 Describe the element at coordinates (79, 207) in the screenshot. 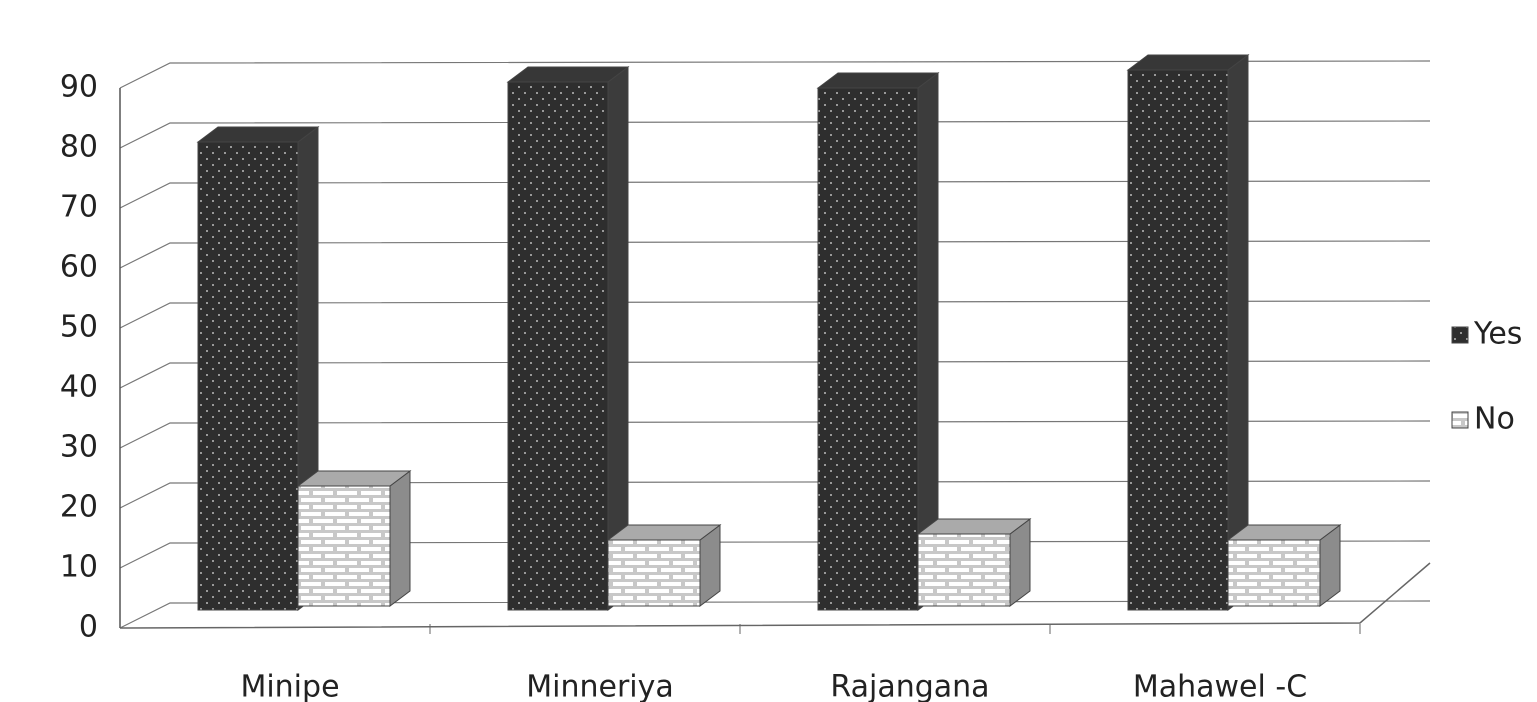

I see `y-tick-label: 70` at that location.